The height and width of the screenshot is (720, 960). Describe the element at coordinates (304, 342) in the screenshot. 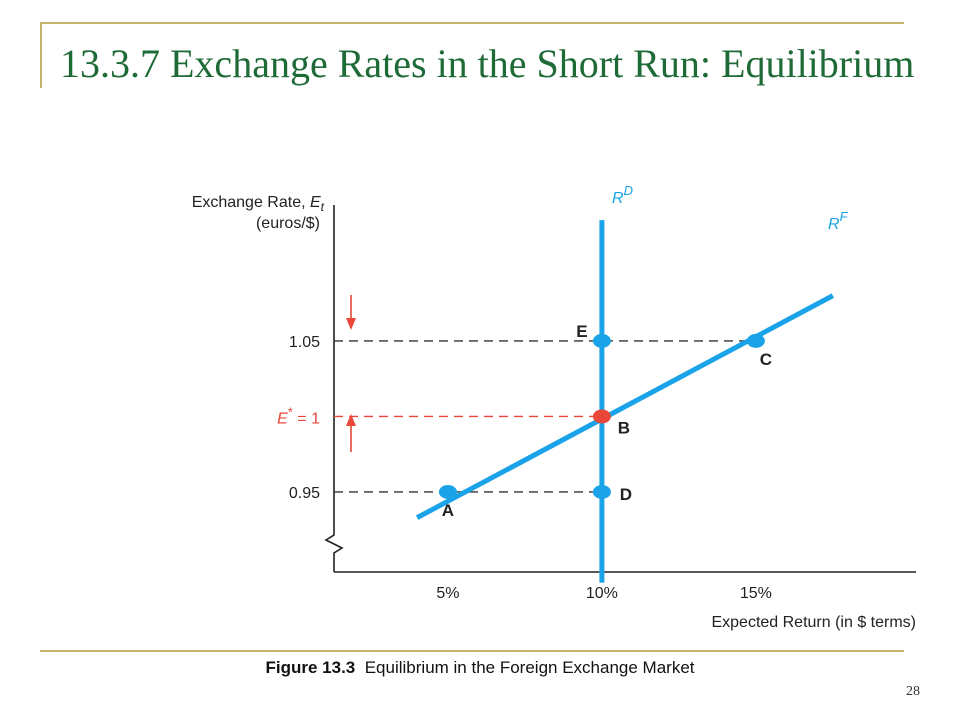

I see `y-tick-label: 1.05` at that location.